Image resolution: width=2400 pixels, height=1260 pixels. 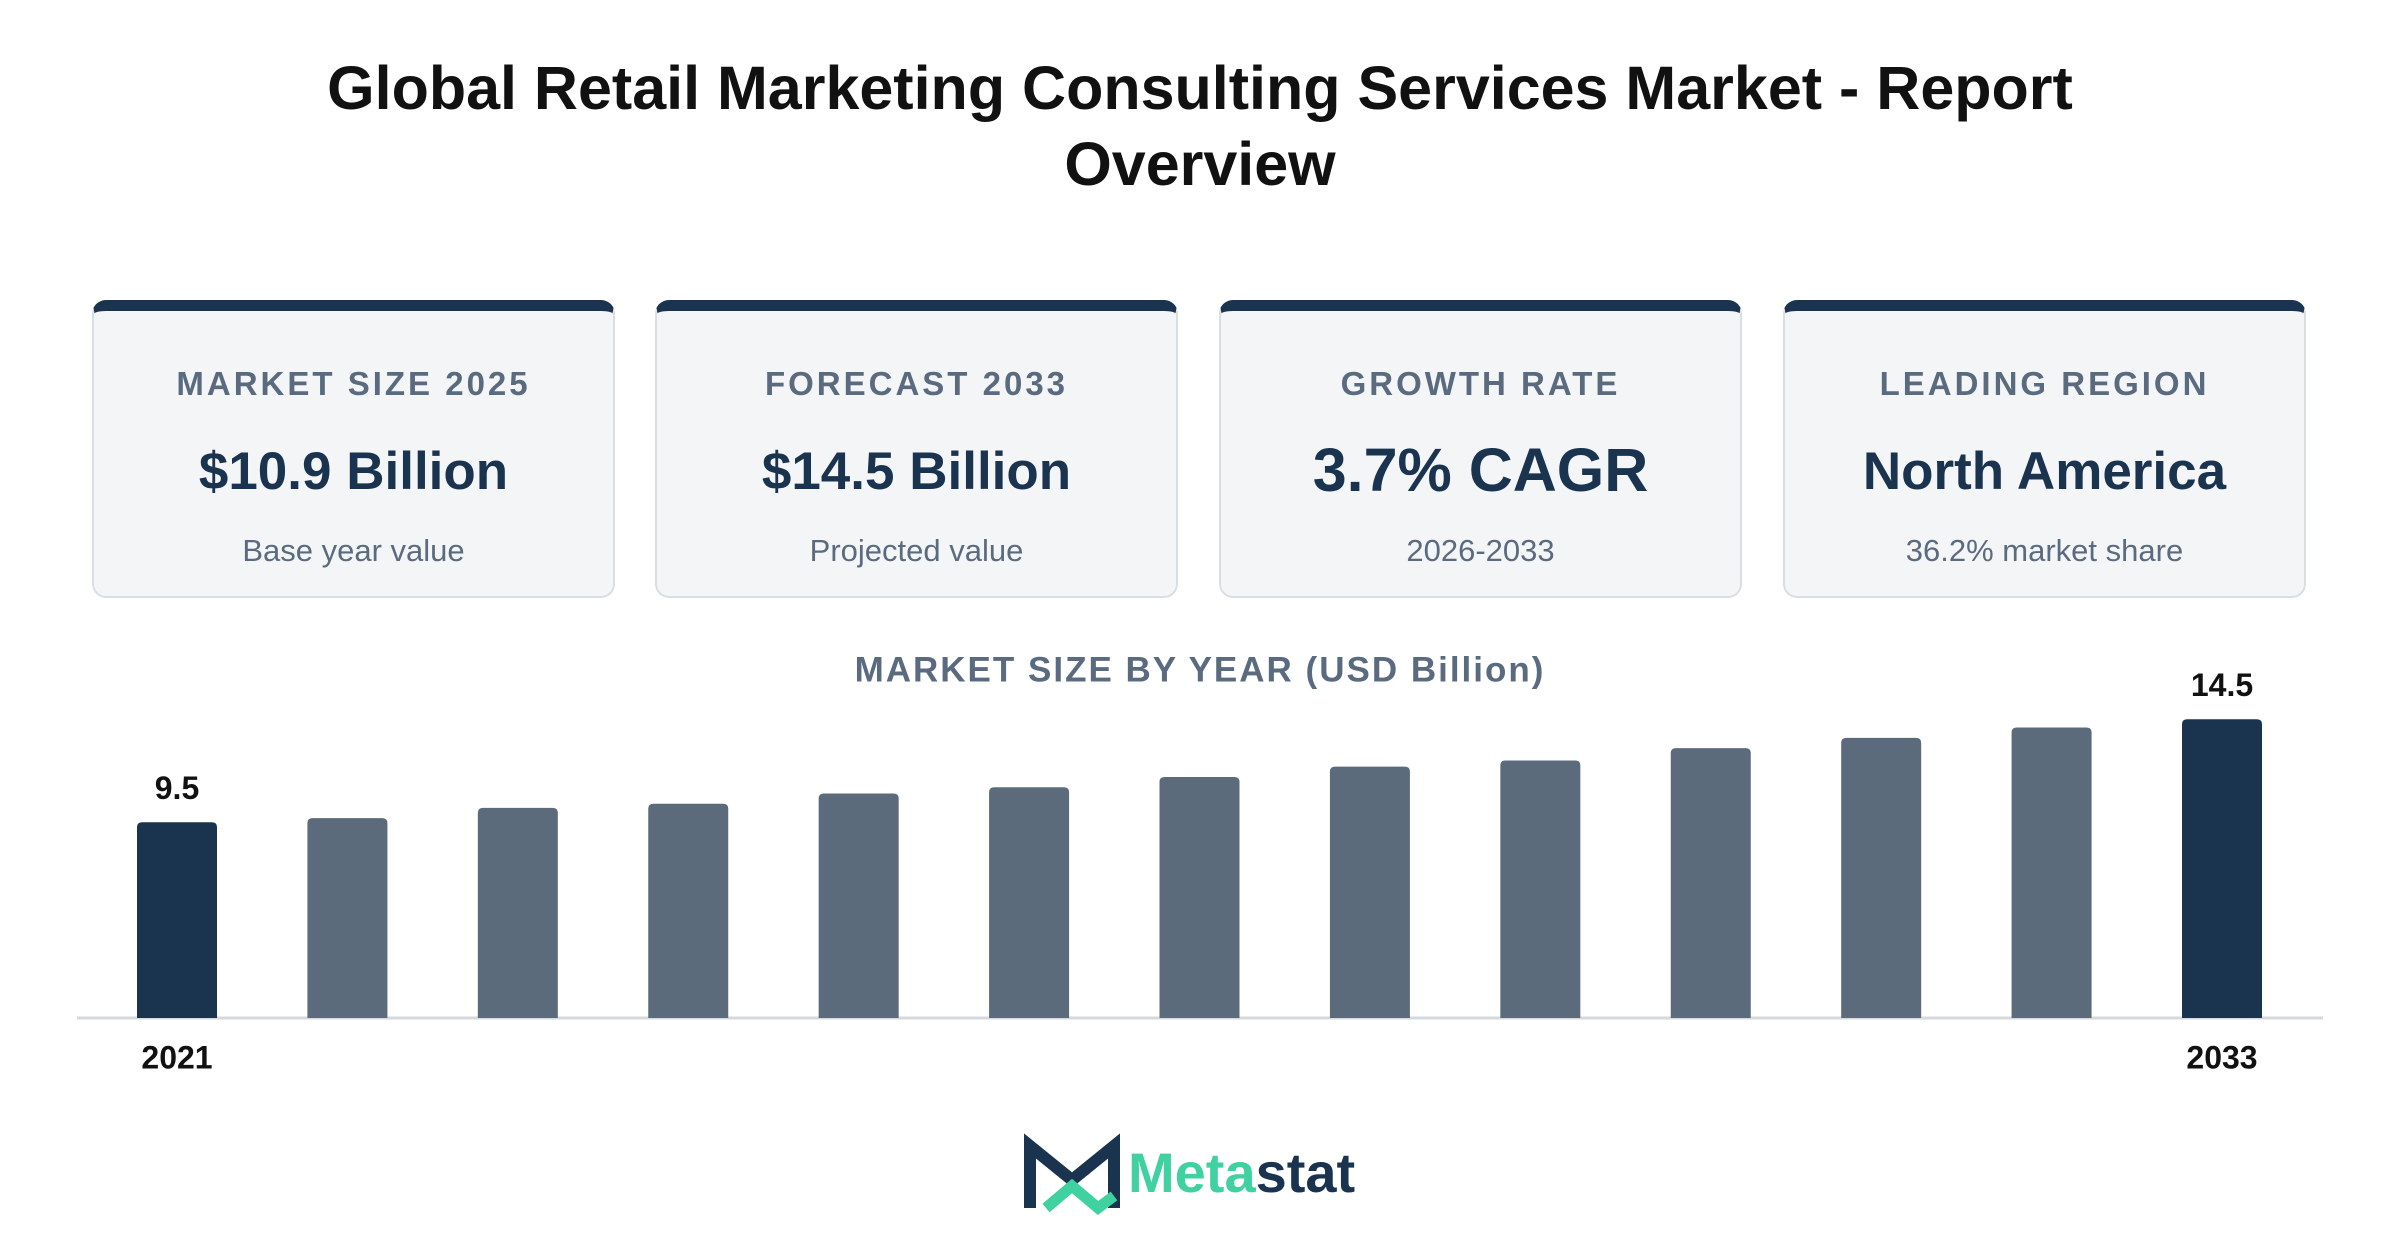 What do you see at coordinates (2044, 471) in the screenshot?
I see `card-value: North America` at bounding box center [2044, 471].